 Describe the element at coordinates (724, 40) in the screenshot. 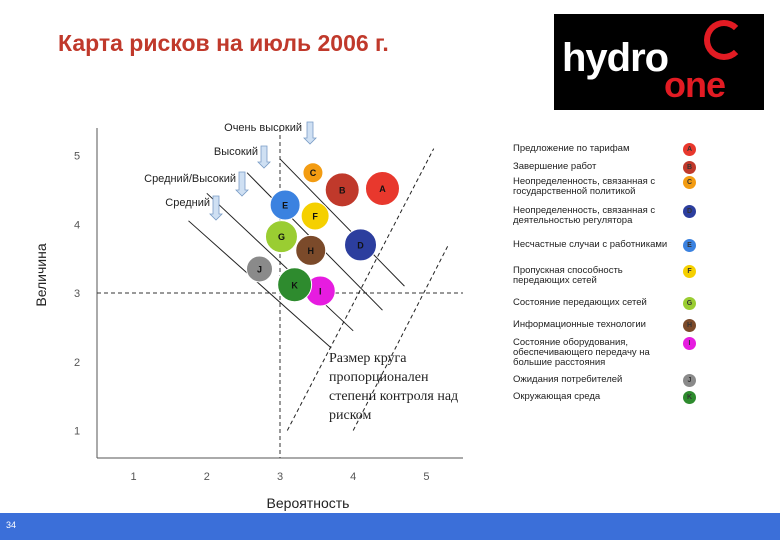

I see `logo-swirl-icon` at that location.